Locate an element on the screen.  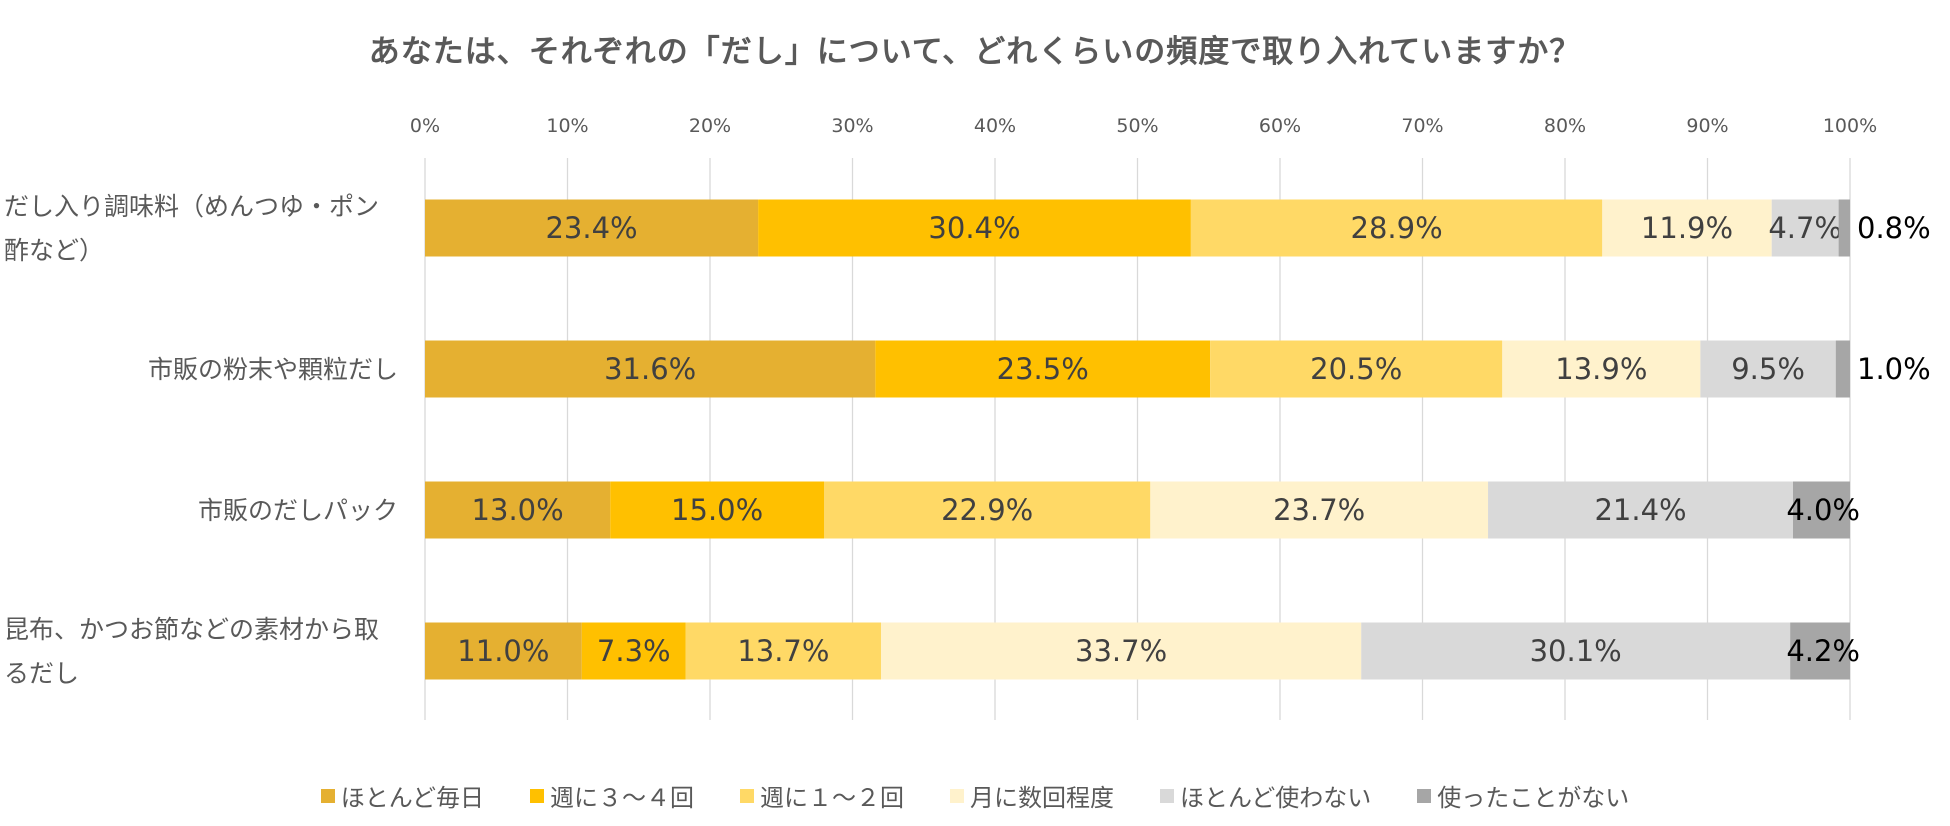
legend-item: ほとんど使わない is located at coordinates (1265, 795).